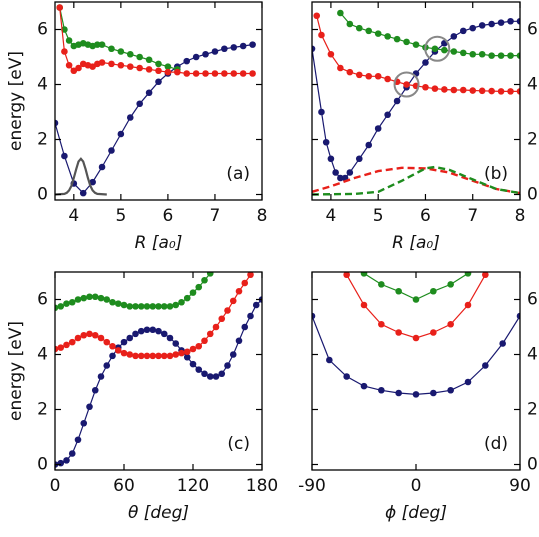  I want to click on x-tick-label: 180, so click(262, 486).